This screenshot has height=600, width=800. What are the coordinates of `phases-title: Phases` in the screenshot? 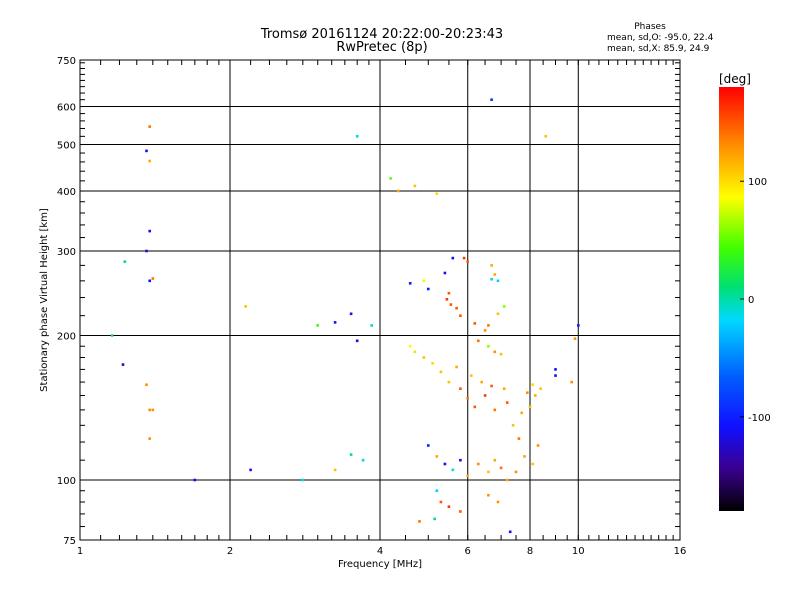 It's located at (650, 27).